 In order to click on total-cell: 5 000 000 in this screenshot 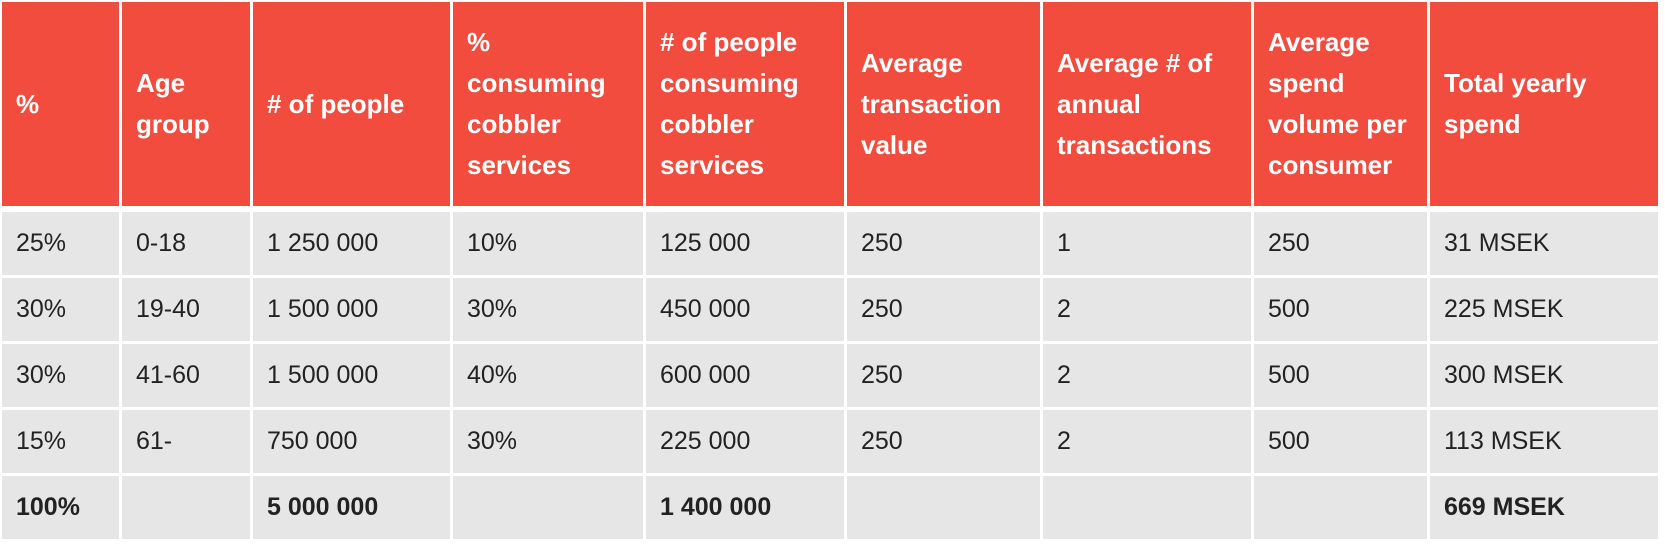, I will do `click(351, 507)`.